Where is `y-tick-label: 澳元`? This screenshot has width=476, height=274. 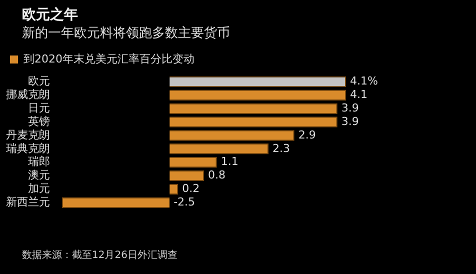 y-tick-label: 澳元 is located at coordinates (39, 175).